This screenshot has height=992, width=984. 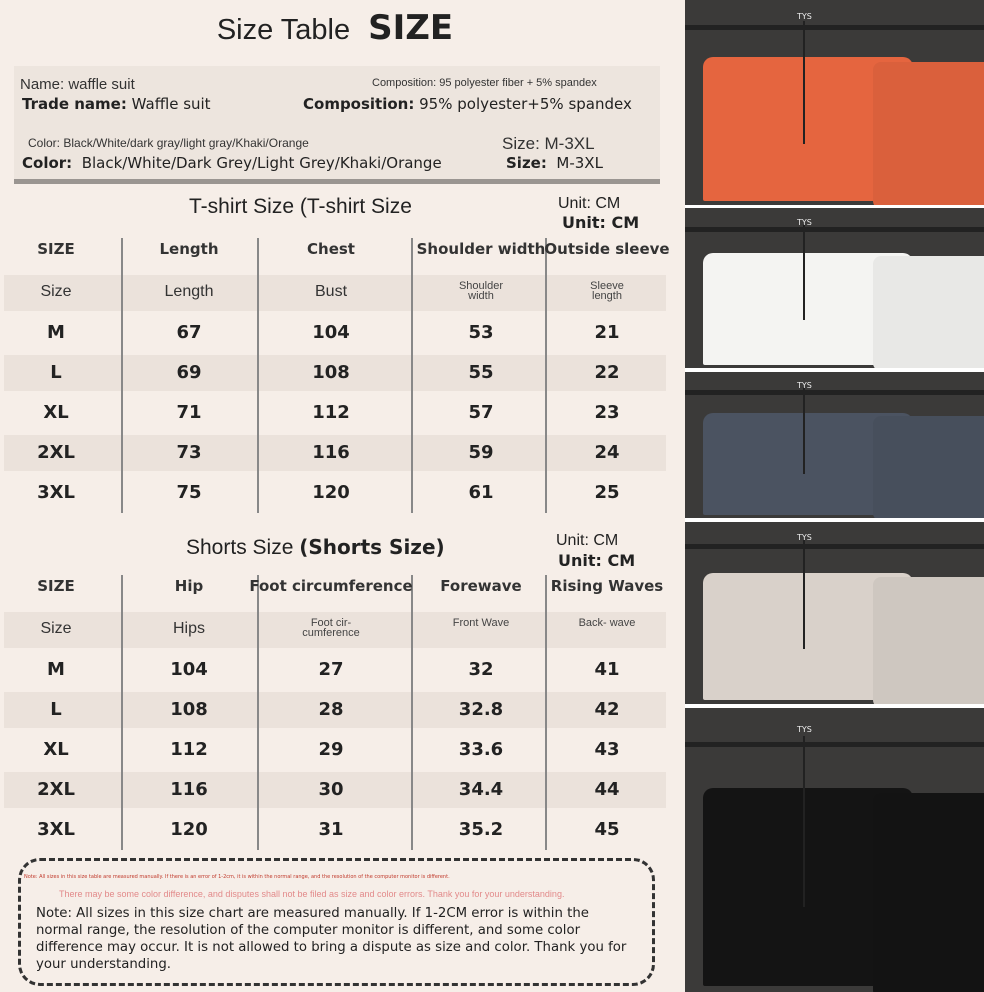 I want to click on value-cell: 57, so click(x=481, y=412).